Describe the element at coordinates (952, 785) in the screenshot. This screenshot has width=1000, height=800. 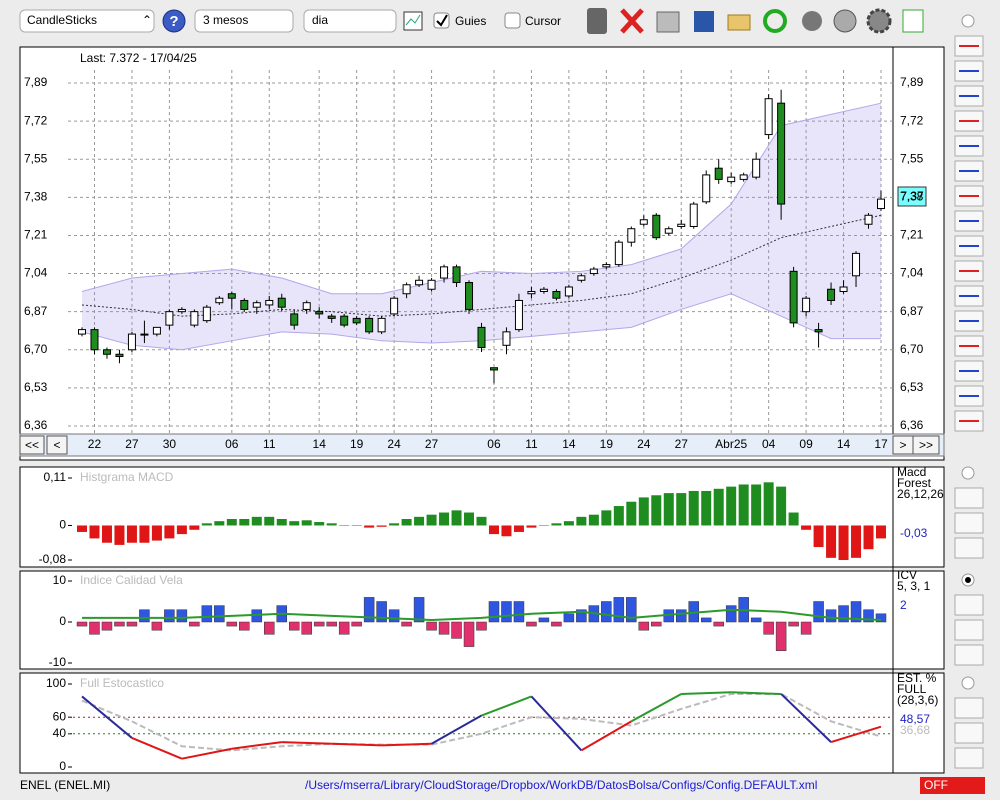
I see `status-box` at that location.